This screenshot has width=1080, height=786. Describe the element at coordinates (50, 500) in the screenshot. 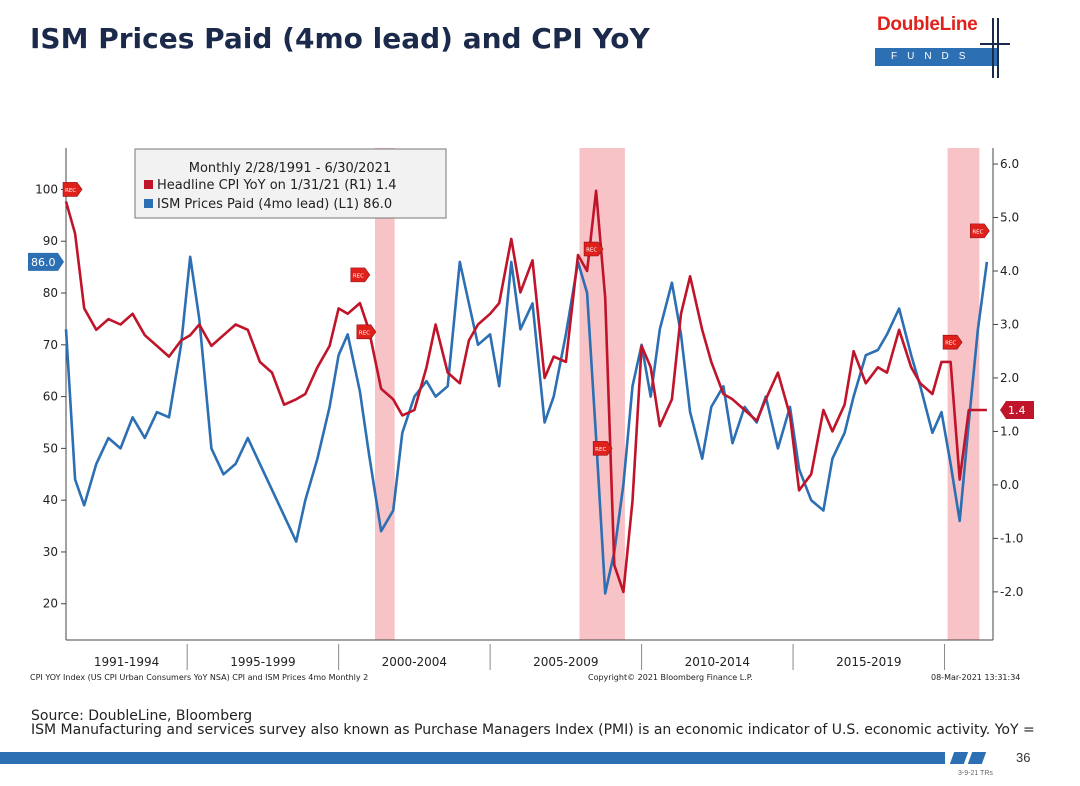

I see `left-tick-label: 40` at that location.